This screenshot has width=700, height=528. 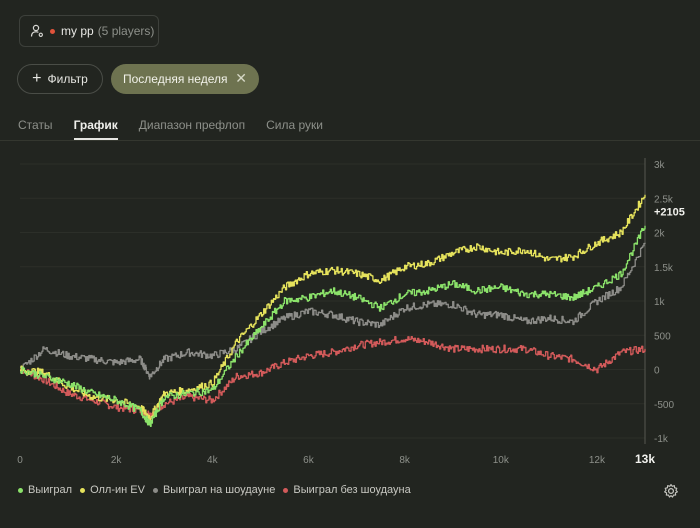 What do you see at coordinates (333, 377) in the screenshot?
I see `series-non-showdown-line` at bounding box center [333, 377].